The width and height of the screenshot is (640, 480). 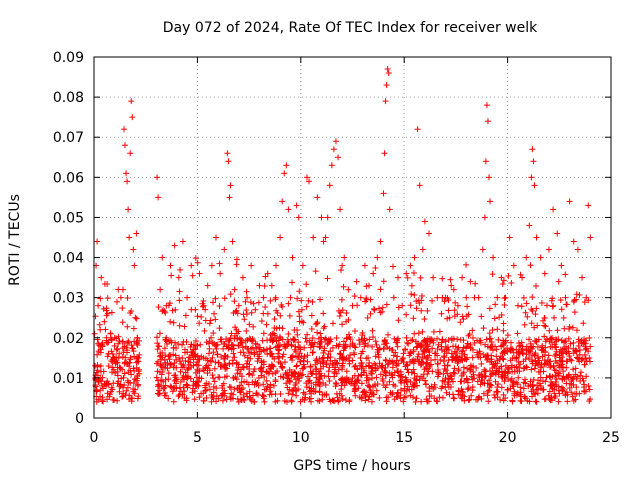 What do you see at coordinates (611, 438) in the screenshot?
I see `x-tick-label: 25` at bounding box center [611, 438].